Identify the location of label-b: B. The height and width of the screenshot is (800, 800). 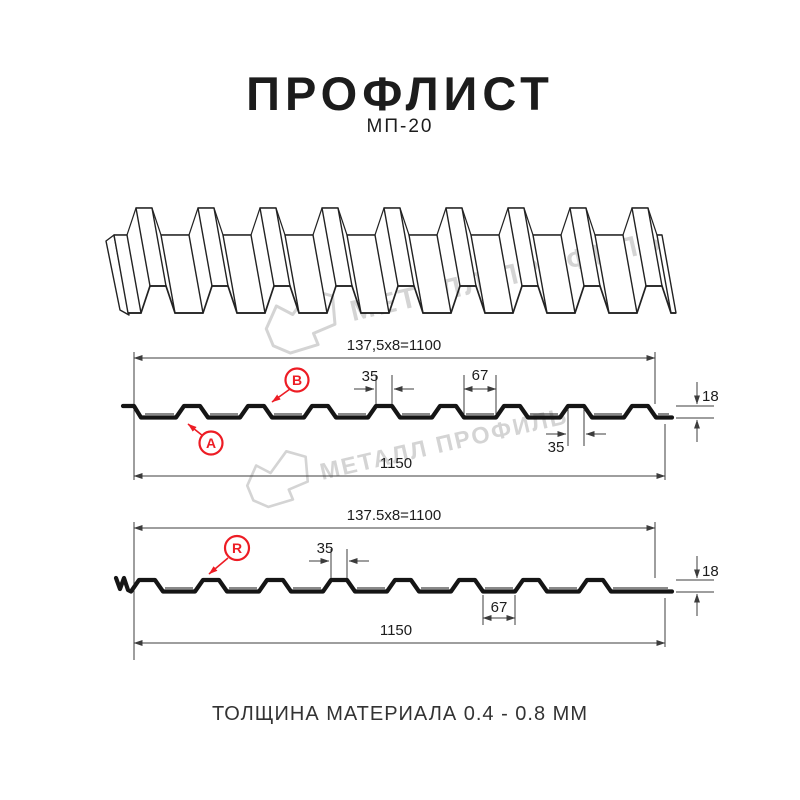
(290, 385).